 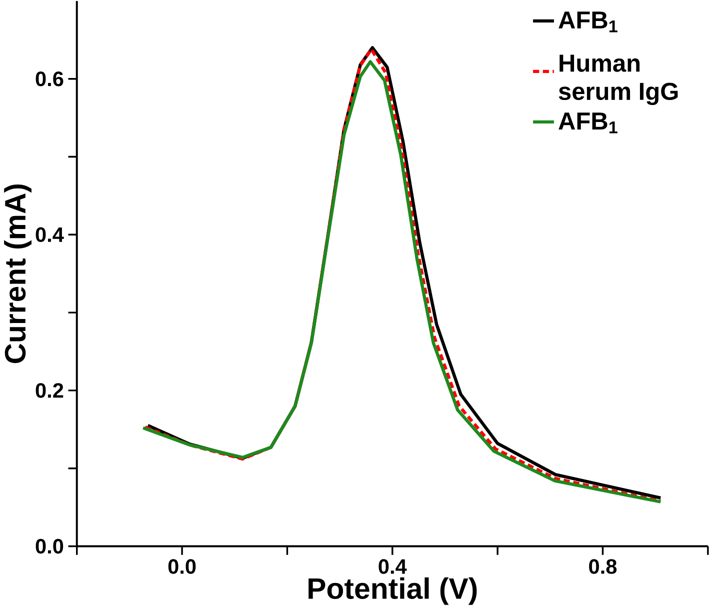 I want to click on y-tick-label: 0.6, so click(x=50, y=79).